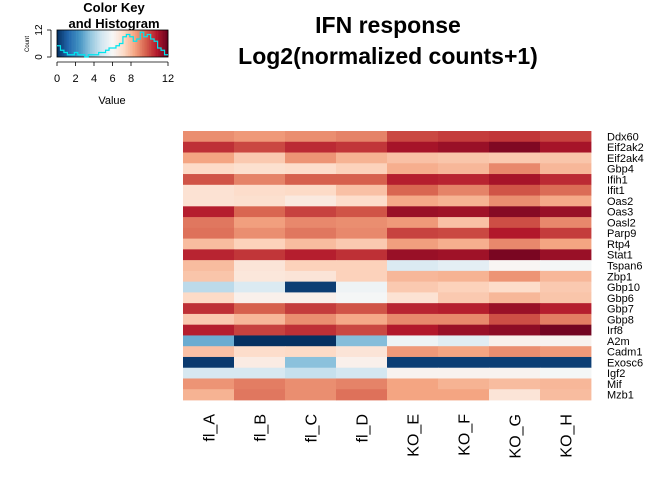  What do you see at coordinates (515, 212) in the screenshot?
I see `heatmap-cell-oas3-ko_g` at bounding box center [515, 212].